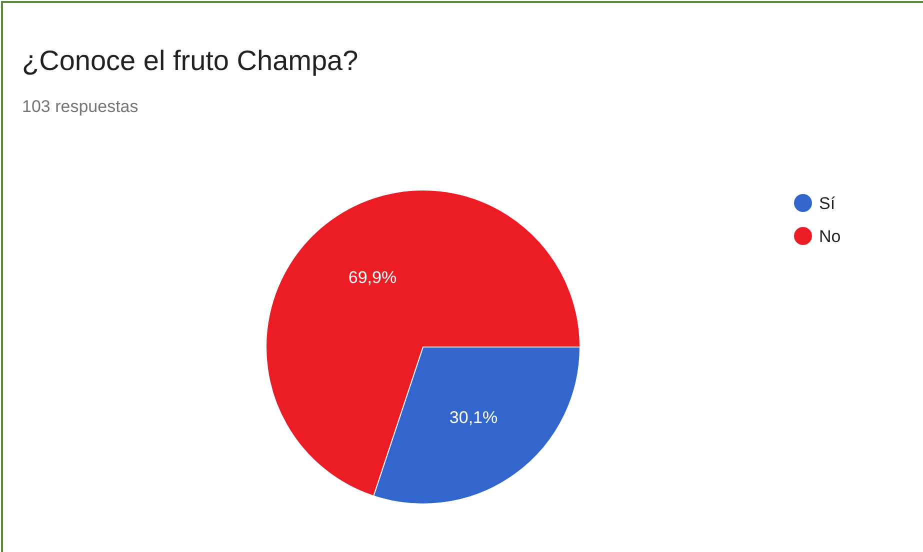 The width and height of the screenshot is (923, 552). I want to click on legend-label: Sí, so click(827, 203).